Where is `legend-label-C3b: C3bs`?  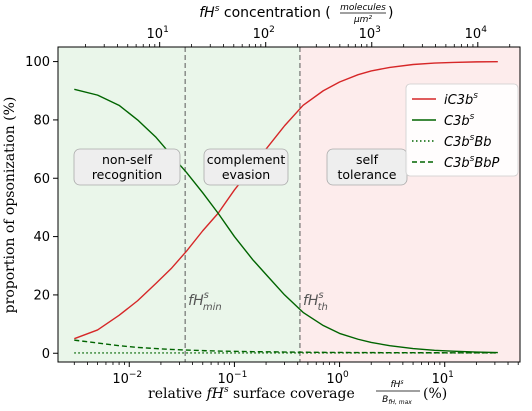 legend-label-C3b: C3bs is located at coordinates (459, 120).